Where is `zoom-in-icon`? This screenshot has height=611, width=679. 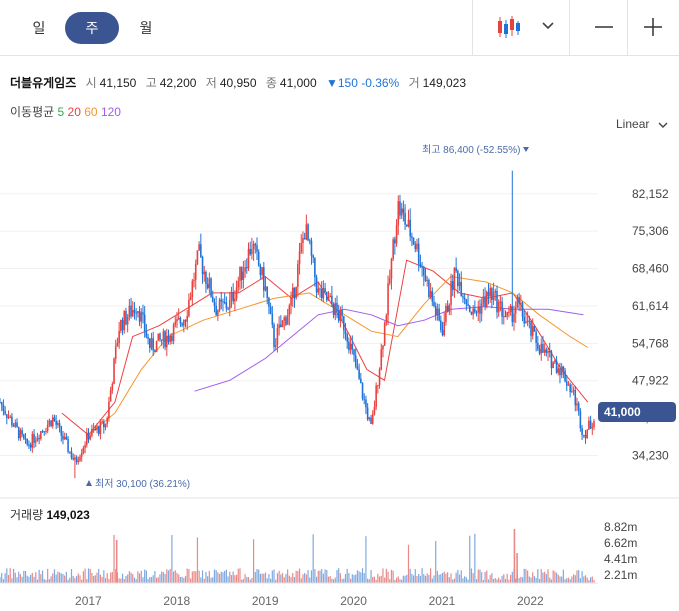
zoom-in-icon is located at coordinates (653, 27).